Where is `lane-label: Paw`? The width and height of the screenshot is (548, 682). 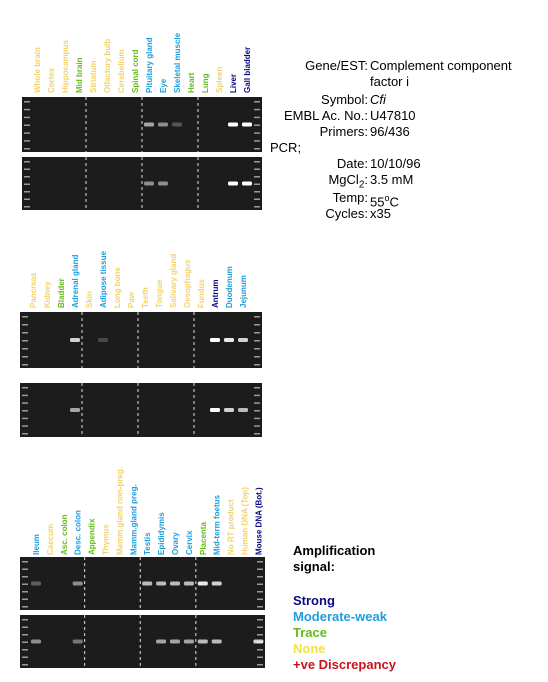 lane-label: Paw is located at coordinates (131, 299).